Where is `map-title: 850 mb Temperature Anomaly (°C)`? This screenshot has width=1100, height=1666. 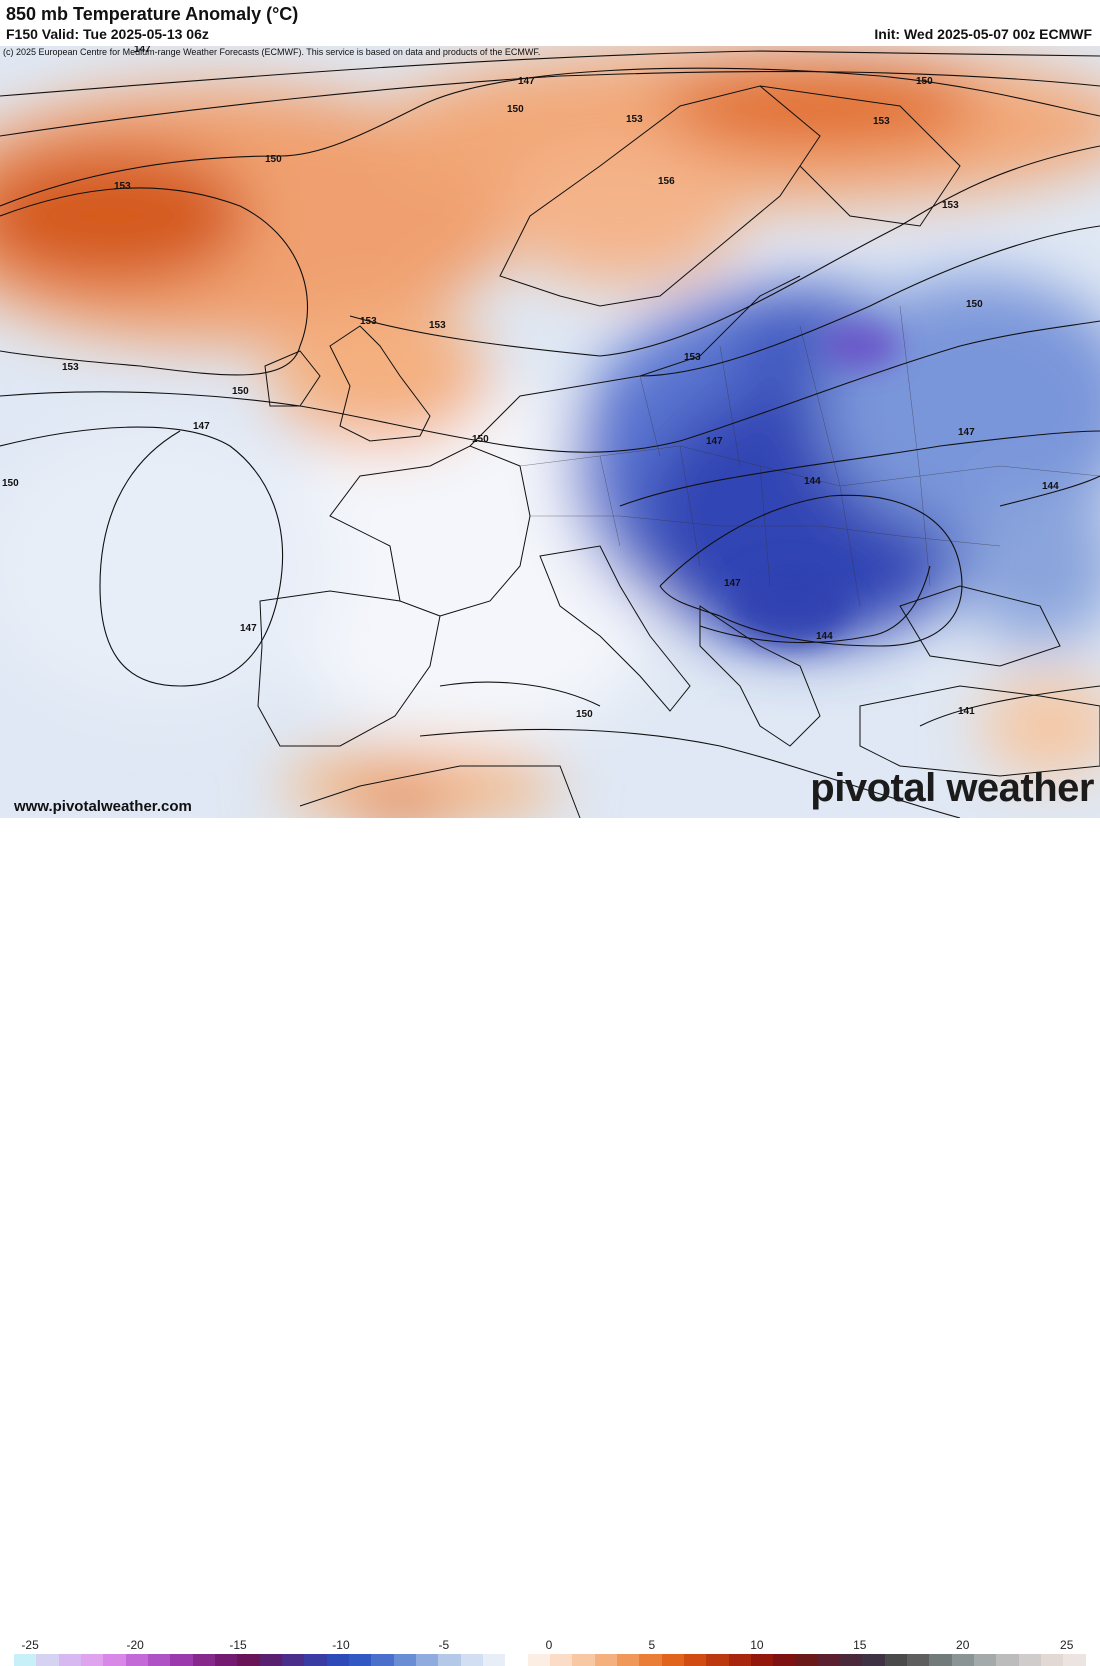
map-title: 850 mb Temperature Anomaly (°C) is located at coordinates (152, 14).